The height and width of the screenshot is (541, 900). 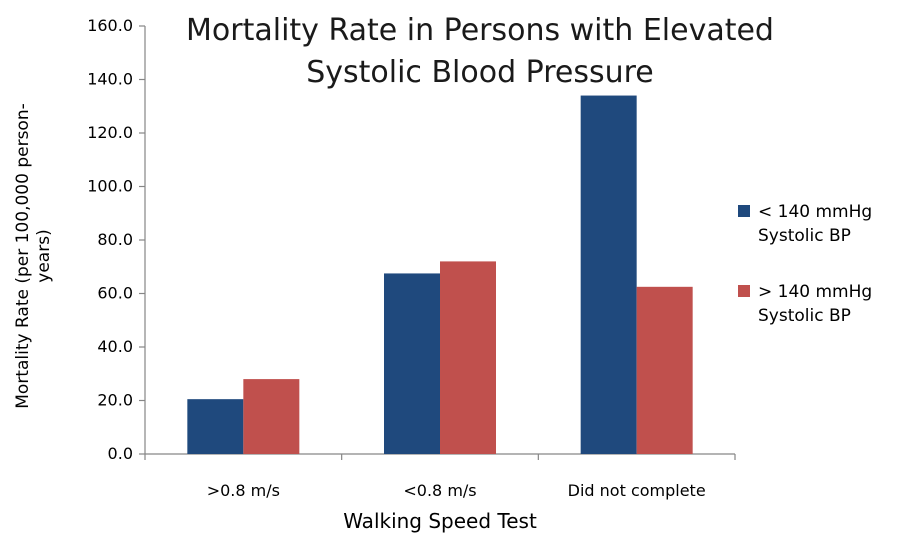 What do you see at coordinates (440, 521) in the screenshot?
I see `x-axis-label: Walking Speed Test` at bounding box center [440, 521].